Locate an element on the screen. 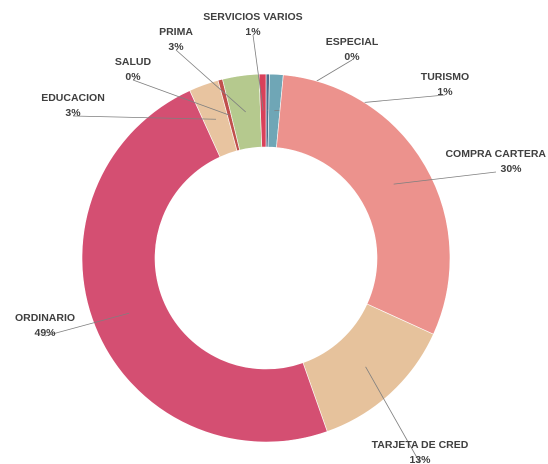 The width and height of the screenshot is (548, 464). slice-value-label: 13% is located at coordinates (420, 459).